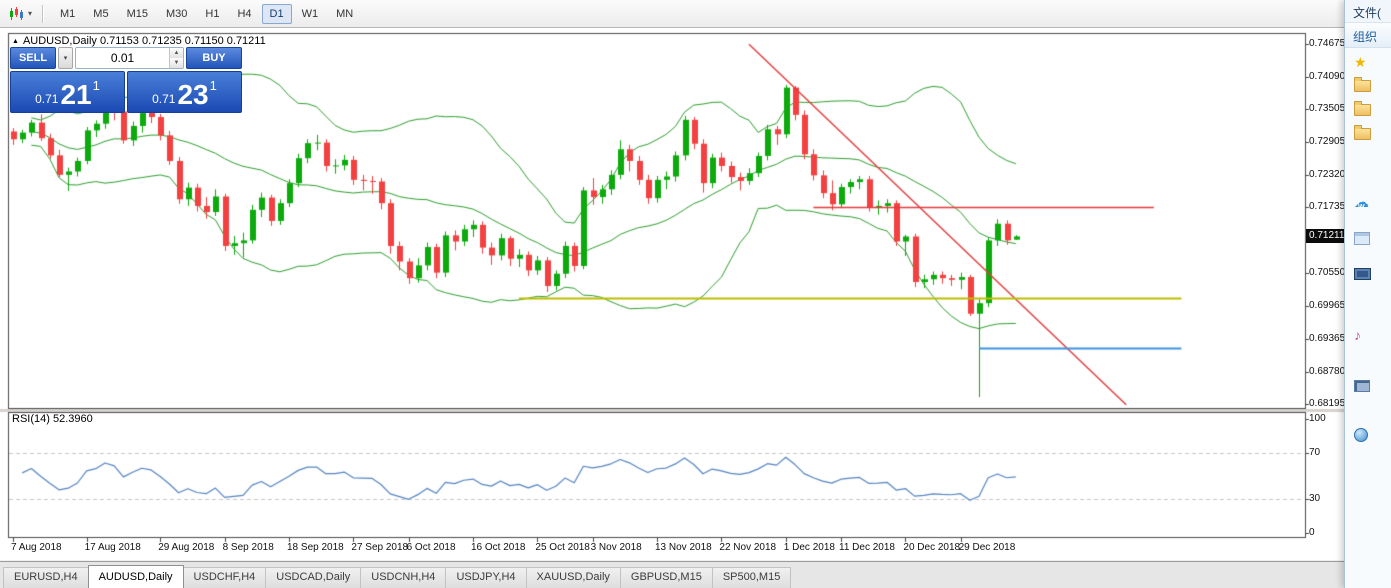 This screenshot has height=588, width=1391. I want to click on buy-price-button: 0.71 23 1, so click(184, 92).